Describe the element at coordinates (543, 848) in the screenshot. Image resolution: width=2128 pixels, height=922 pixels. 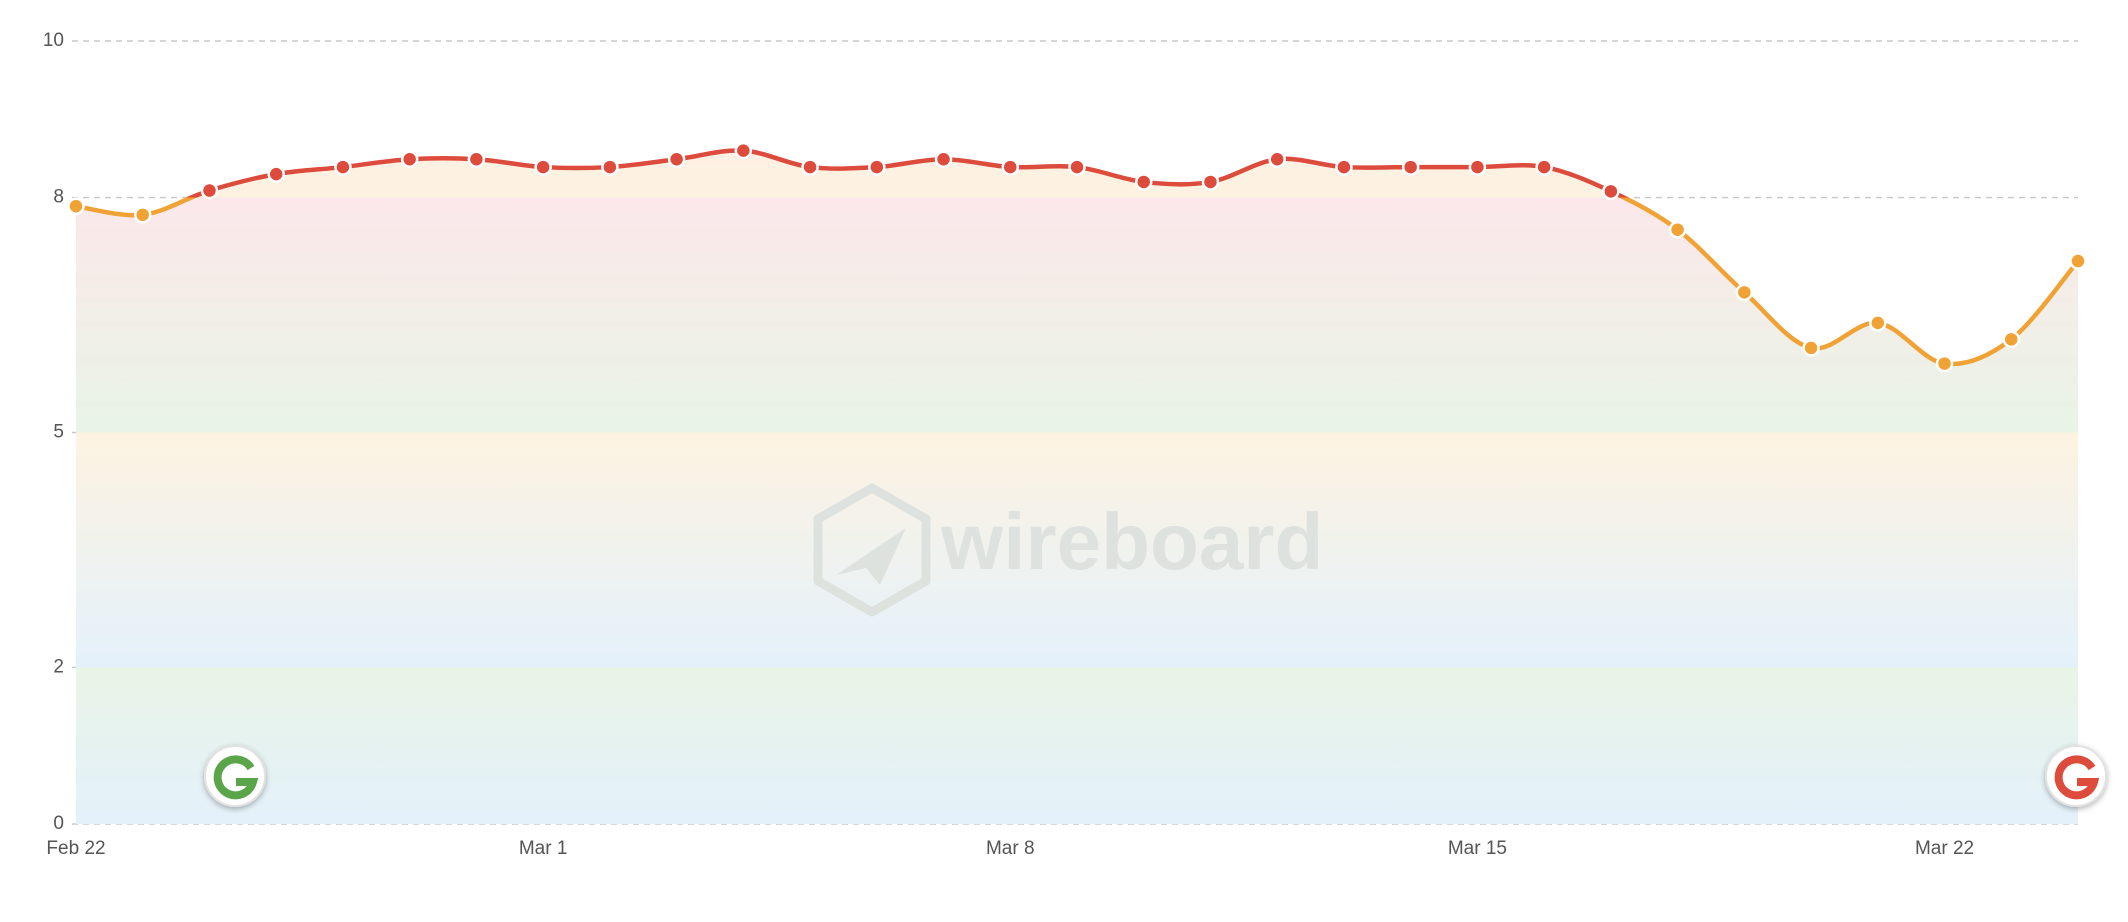
I see `x-tick-label: Mar 1` at that location.